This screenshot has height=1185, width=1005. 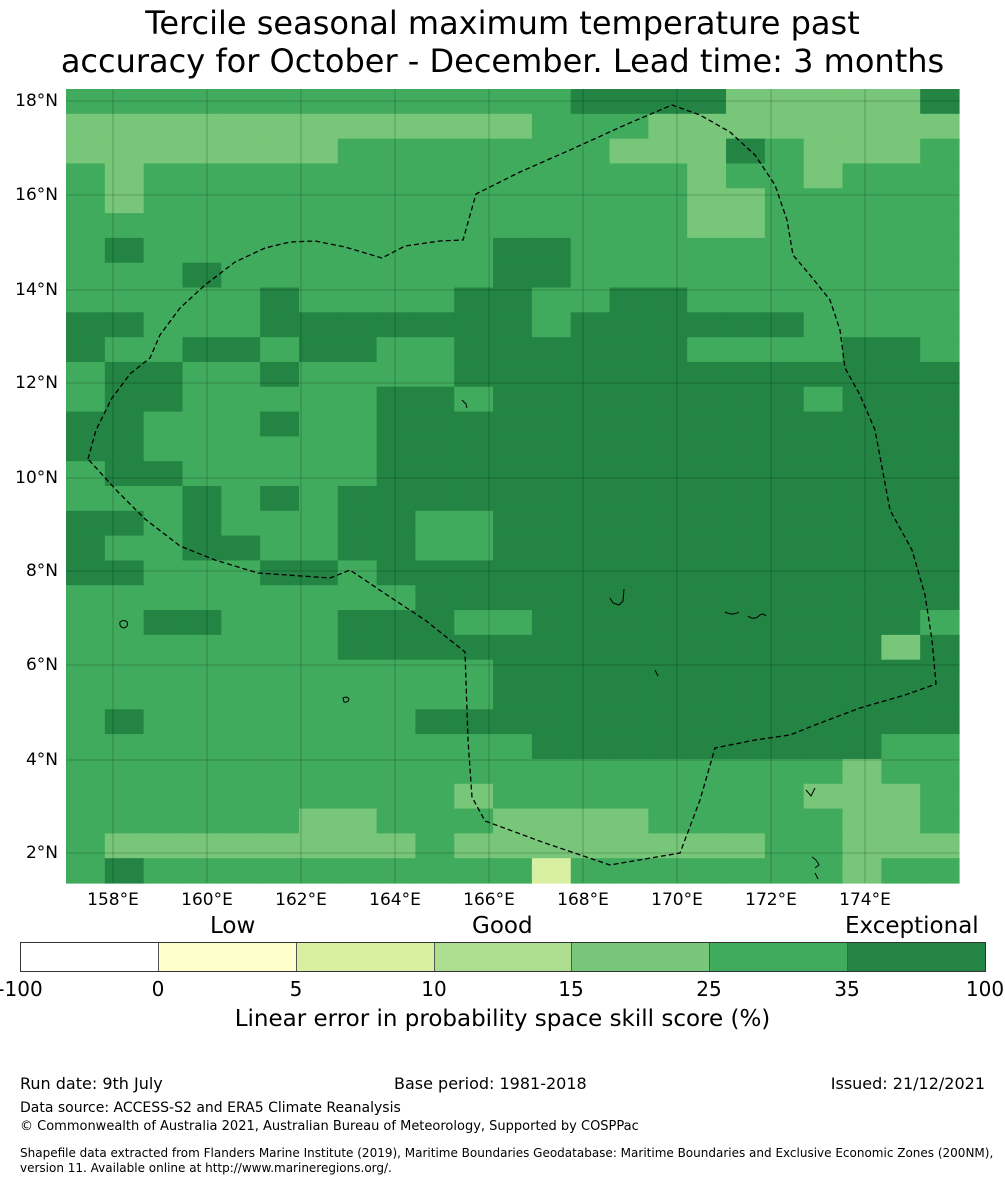 I want to click on lon-label: 158°E, so click(x=113, y=900).